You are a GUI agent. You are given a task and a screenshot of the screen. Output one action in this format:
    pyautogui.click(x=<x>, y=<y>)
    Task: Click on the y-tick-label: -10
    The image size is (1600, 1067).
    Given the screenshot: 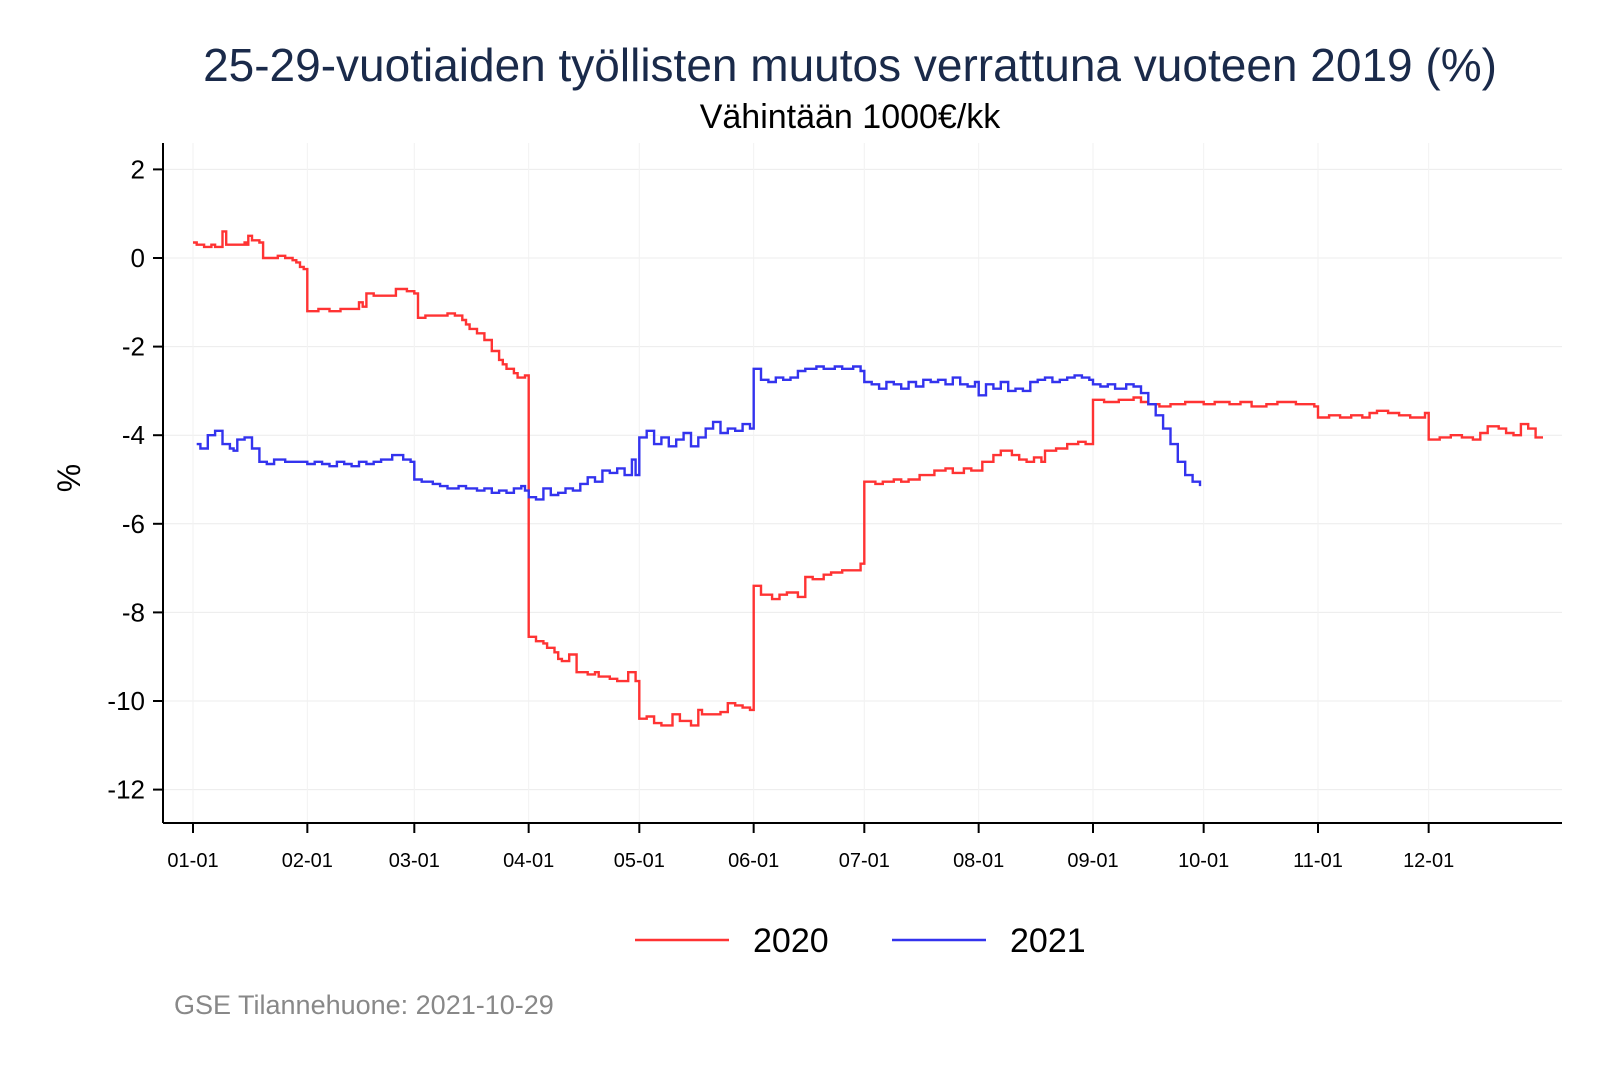 What is the action you would take?
    pyautogui.click(x=126, y=701)
    